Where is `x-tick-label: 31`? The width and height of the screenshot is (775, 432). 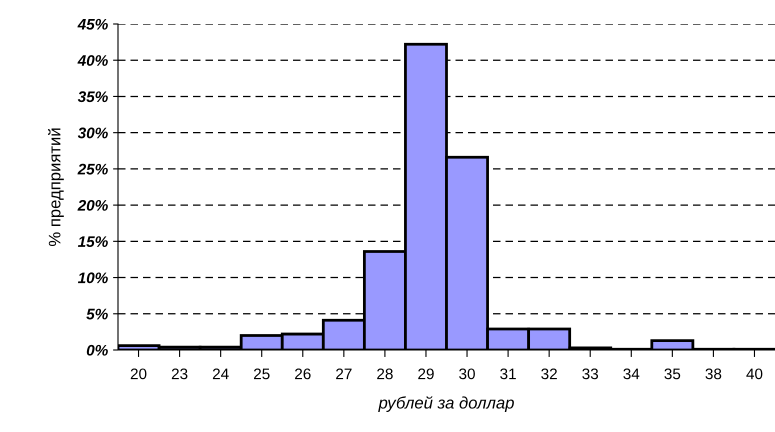 x-tick-label: 31 is located at coordinates (508, 374).